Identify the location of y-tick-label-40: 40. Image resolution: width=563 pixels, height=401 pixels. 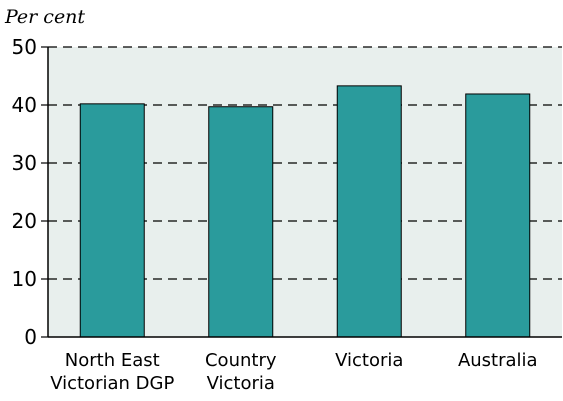
(24, 105).